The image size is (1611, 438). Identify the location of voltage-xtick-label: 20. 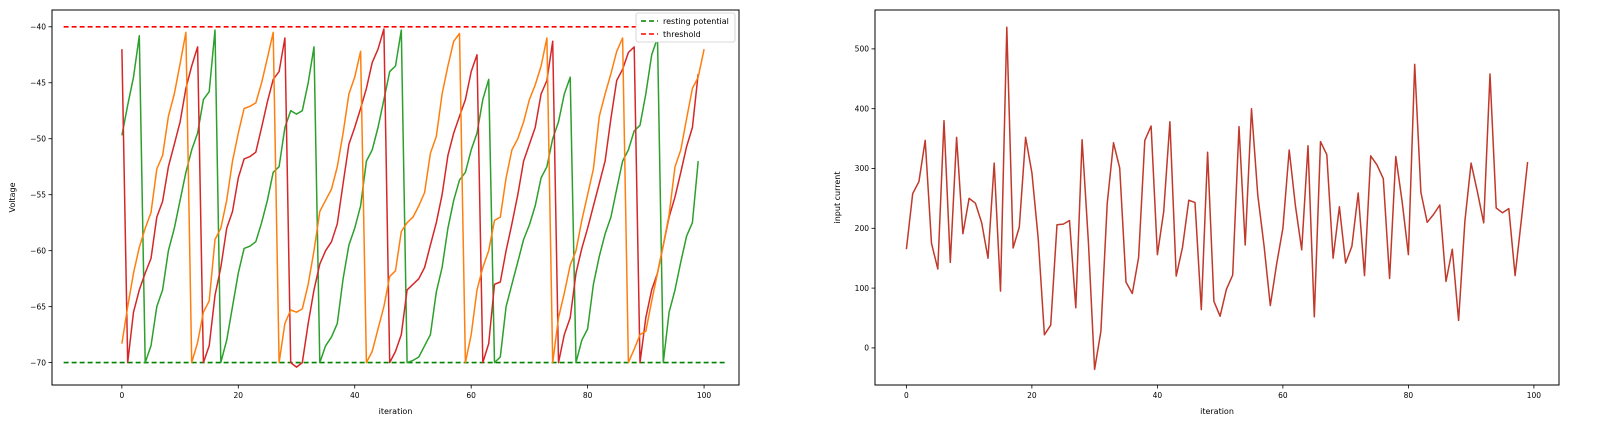
(239, 395).